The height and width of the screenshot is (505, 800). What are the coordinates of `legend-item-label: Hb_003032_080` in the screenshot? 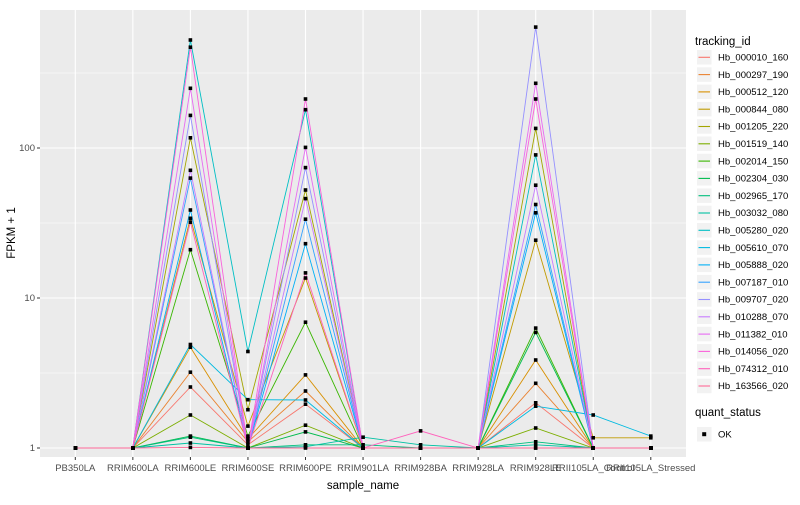 It's located at (753, 213).